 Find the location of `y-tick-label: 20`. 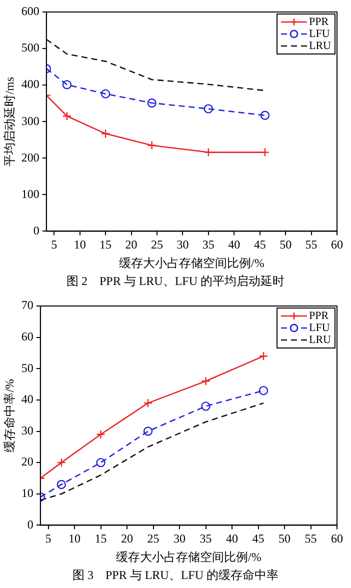

y-tick-label: 20 is located at coordinates (27, 461).